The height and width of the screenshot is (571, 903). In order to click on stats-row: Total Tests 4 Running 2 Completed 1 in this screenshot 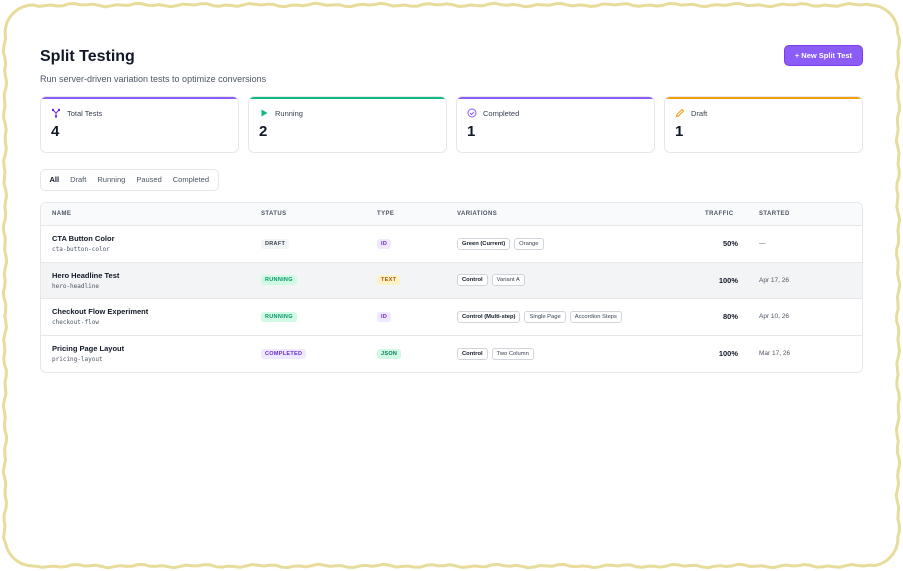, I will do `click(451, 124)`.